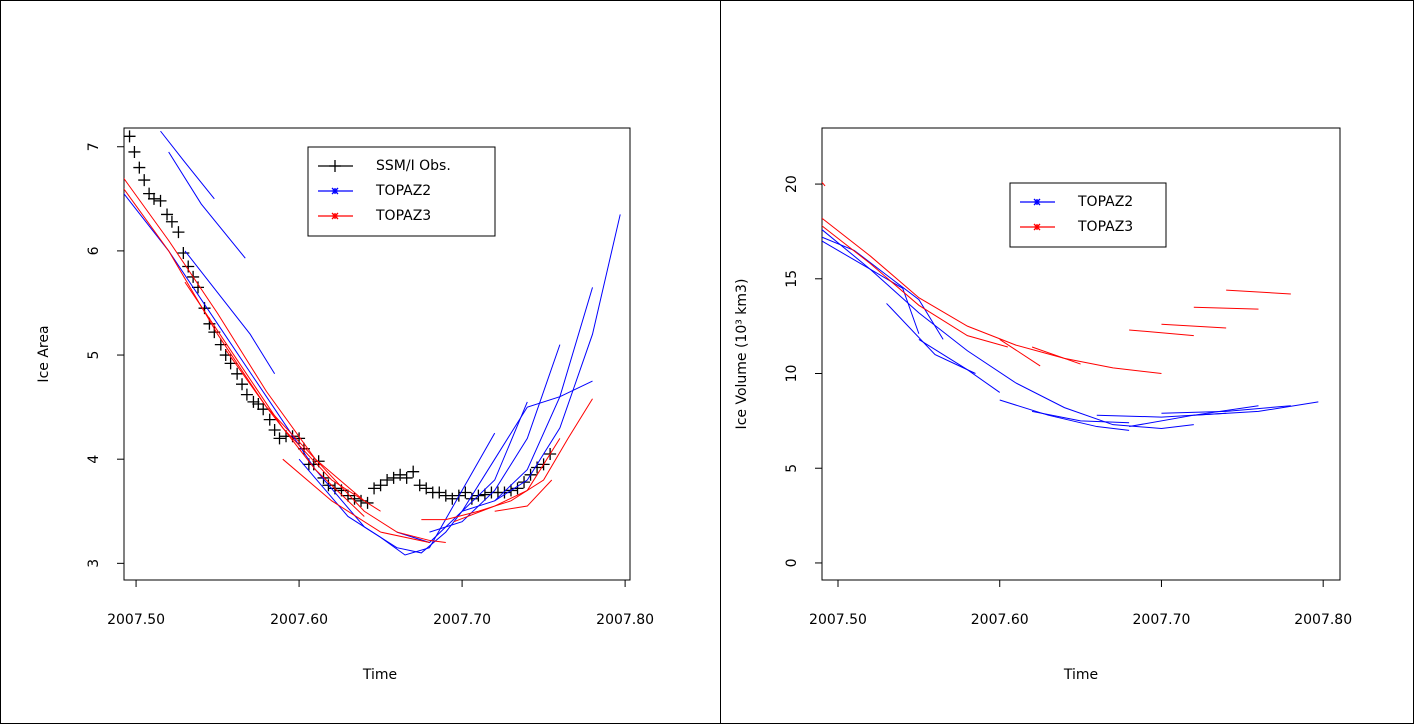  I want to click on y-tick-label: 7, so click(94, 146).